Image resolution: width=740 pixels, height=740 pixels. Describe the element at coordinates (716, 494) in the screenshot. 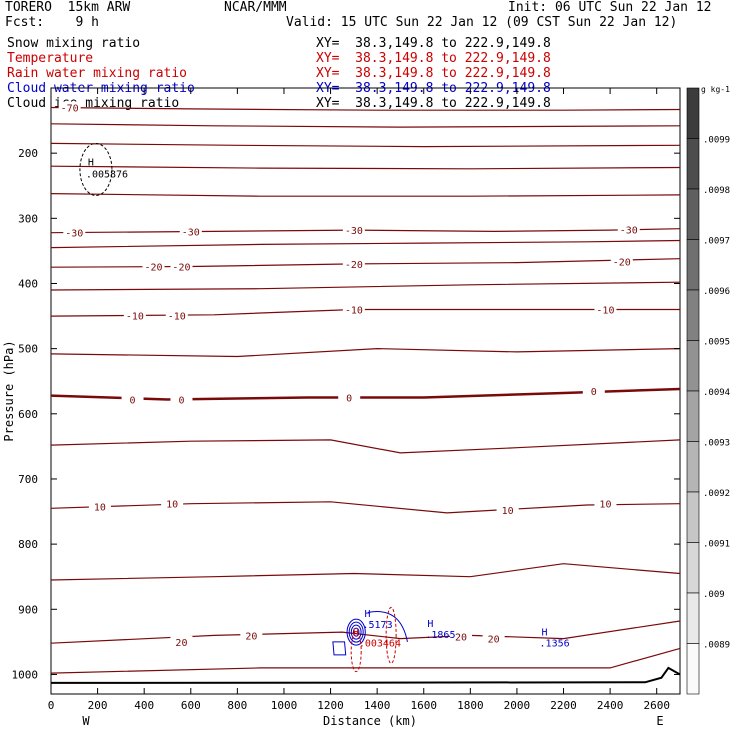

I see `colorbar-label: .0092` at that location.